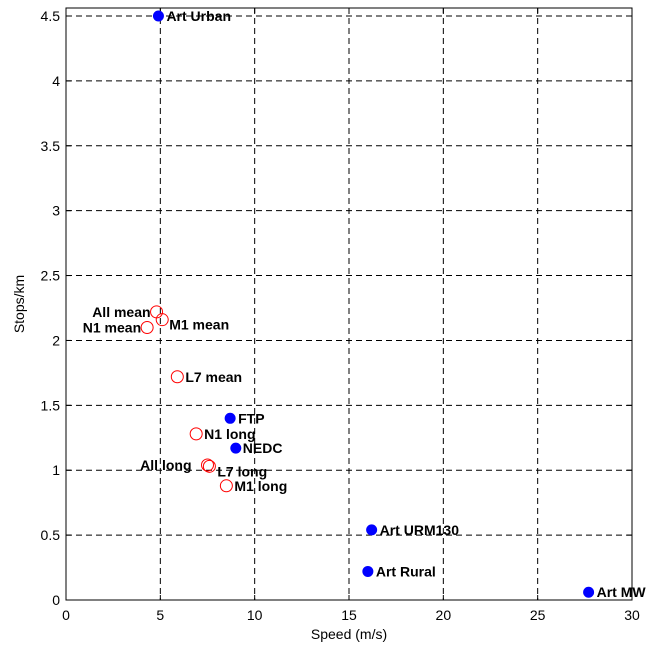  What do you see at coordinates (158, 16) in the screenshot?
I see `point-art-urban` at bounding box center [158, 16].